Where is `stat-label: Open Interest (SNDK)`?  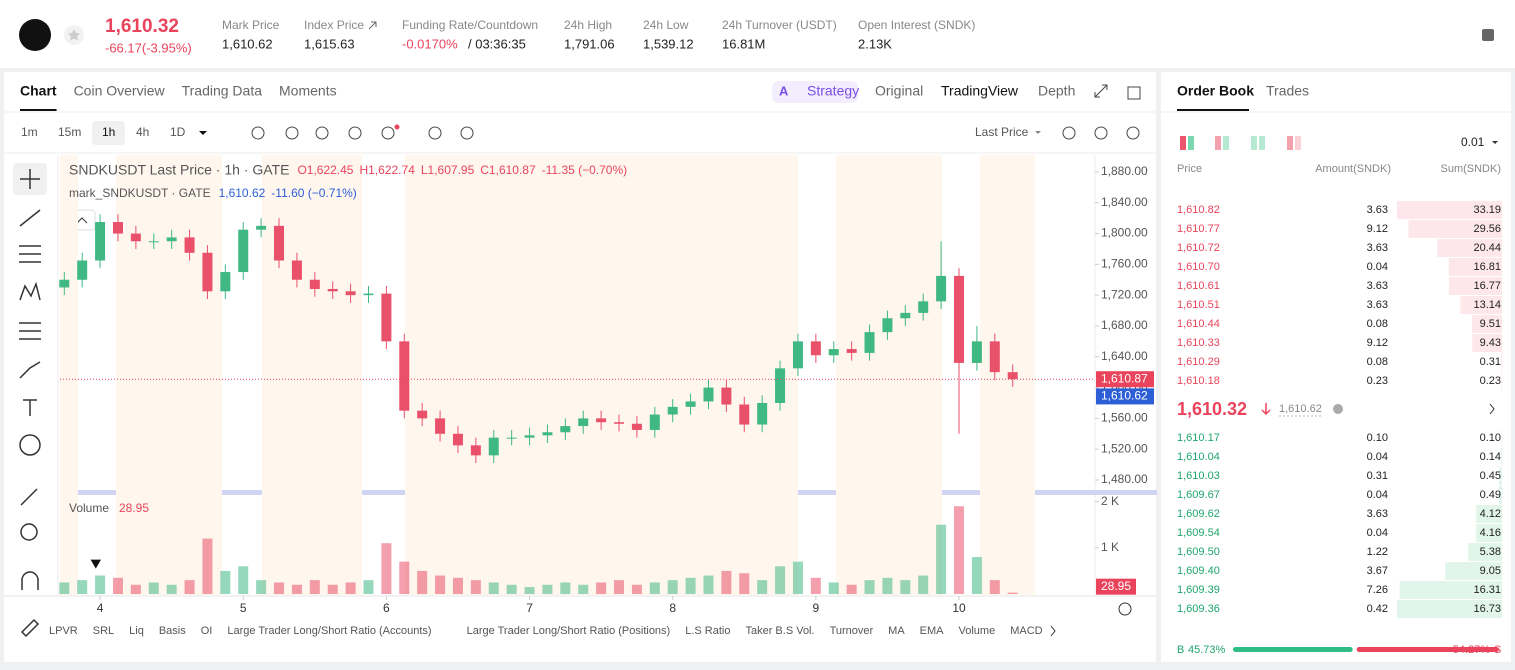
stat-label: Open Interest (SNDK) is located at coordinates (916, 25).